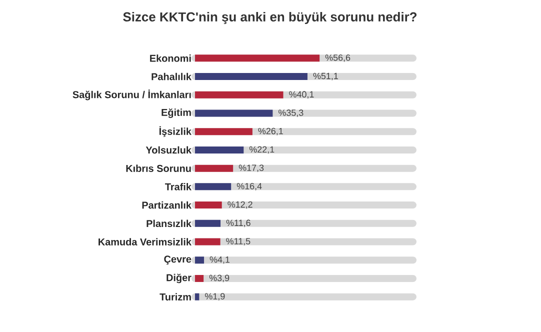 The height and width of the screenshot is (332, 541). What do you see at coordinates (238, 224) in the screenshot?
I see `data-label: %11,6` at bounding box center [238, 224].